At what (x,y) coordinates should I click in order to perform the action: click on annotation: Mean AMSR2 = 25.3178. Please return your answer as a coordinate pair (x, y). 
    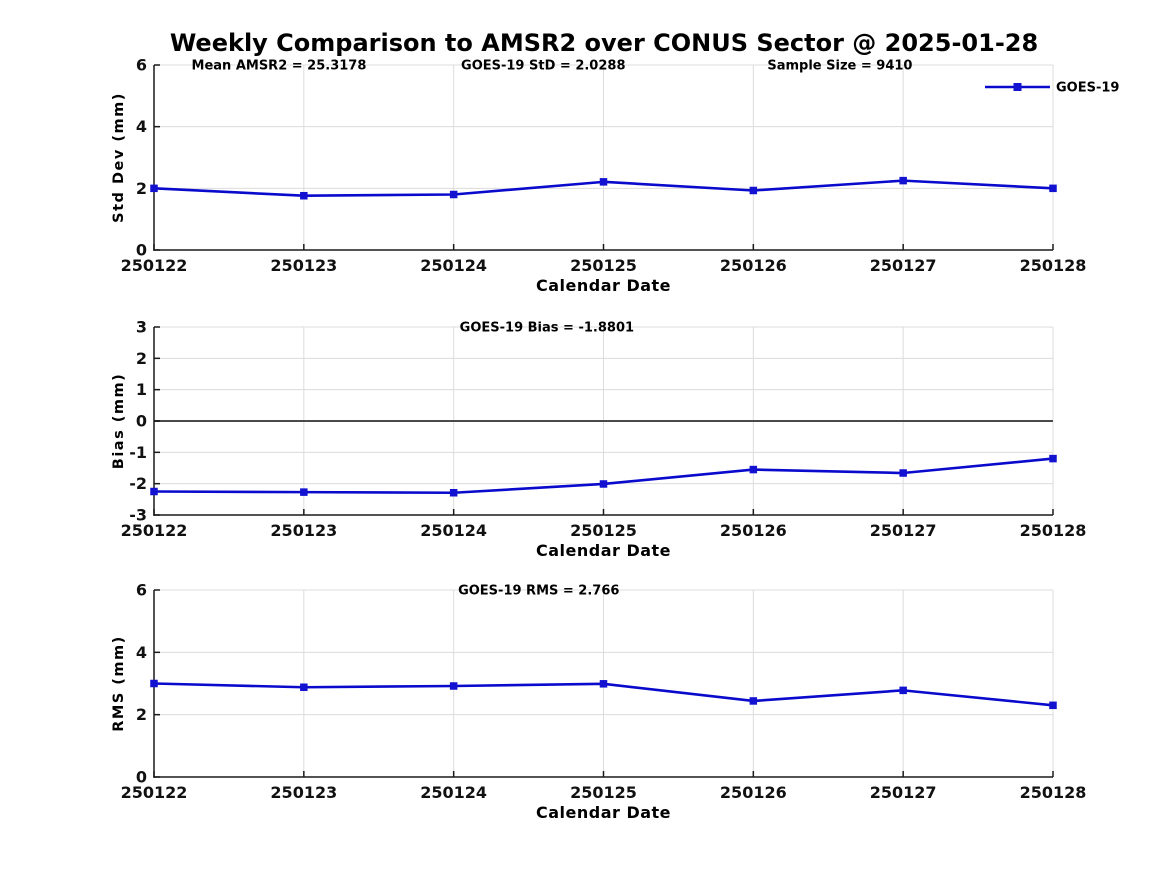
    Looking at the image, I should click on (279, 66).